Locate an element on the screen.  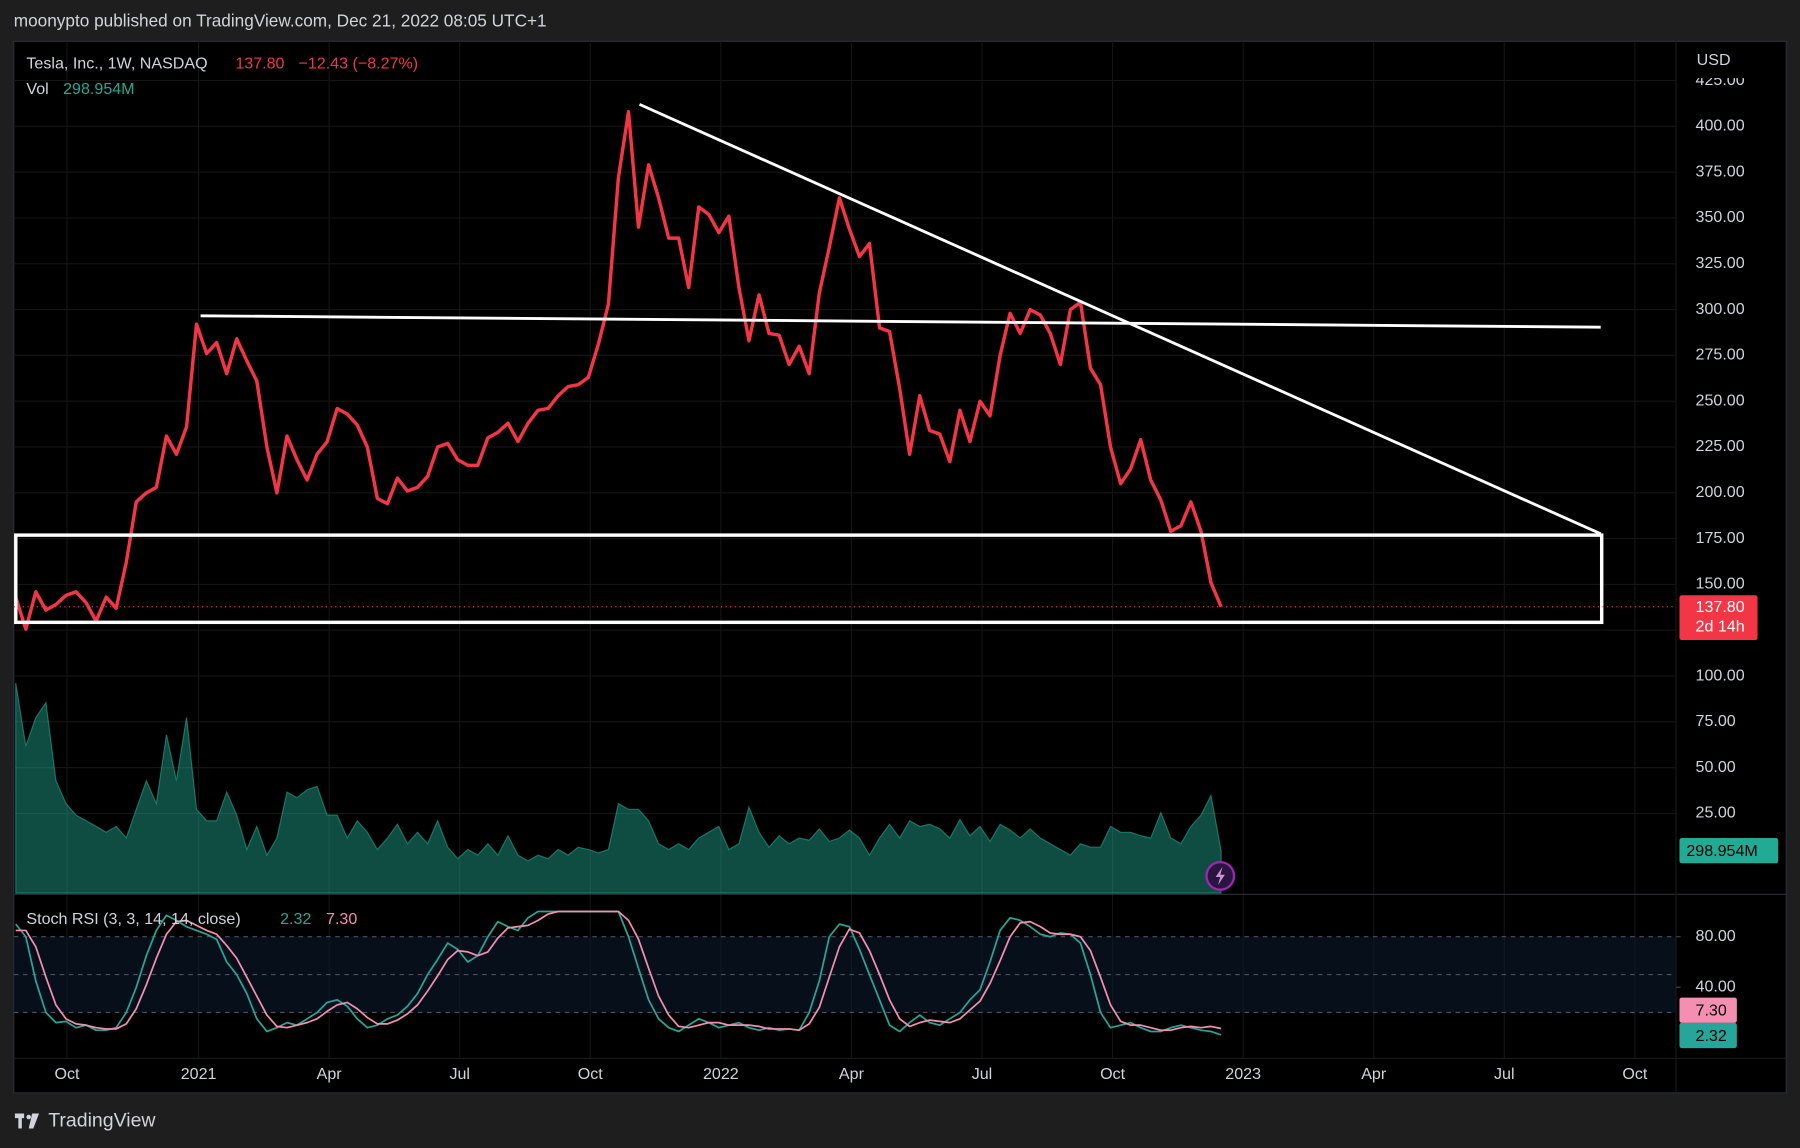
y-tick-label: 225.00 is located at coordinates (1720, 446).